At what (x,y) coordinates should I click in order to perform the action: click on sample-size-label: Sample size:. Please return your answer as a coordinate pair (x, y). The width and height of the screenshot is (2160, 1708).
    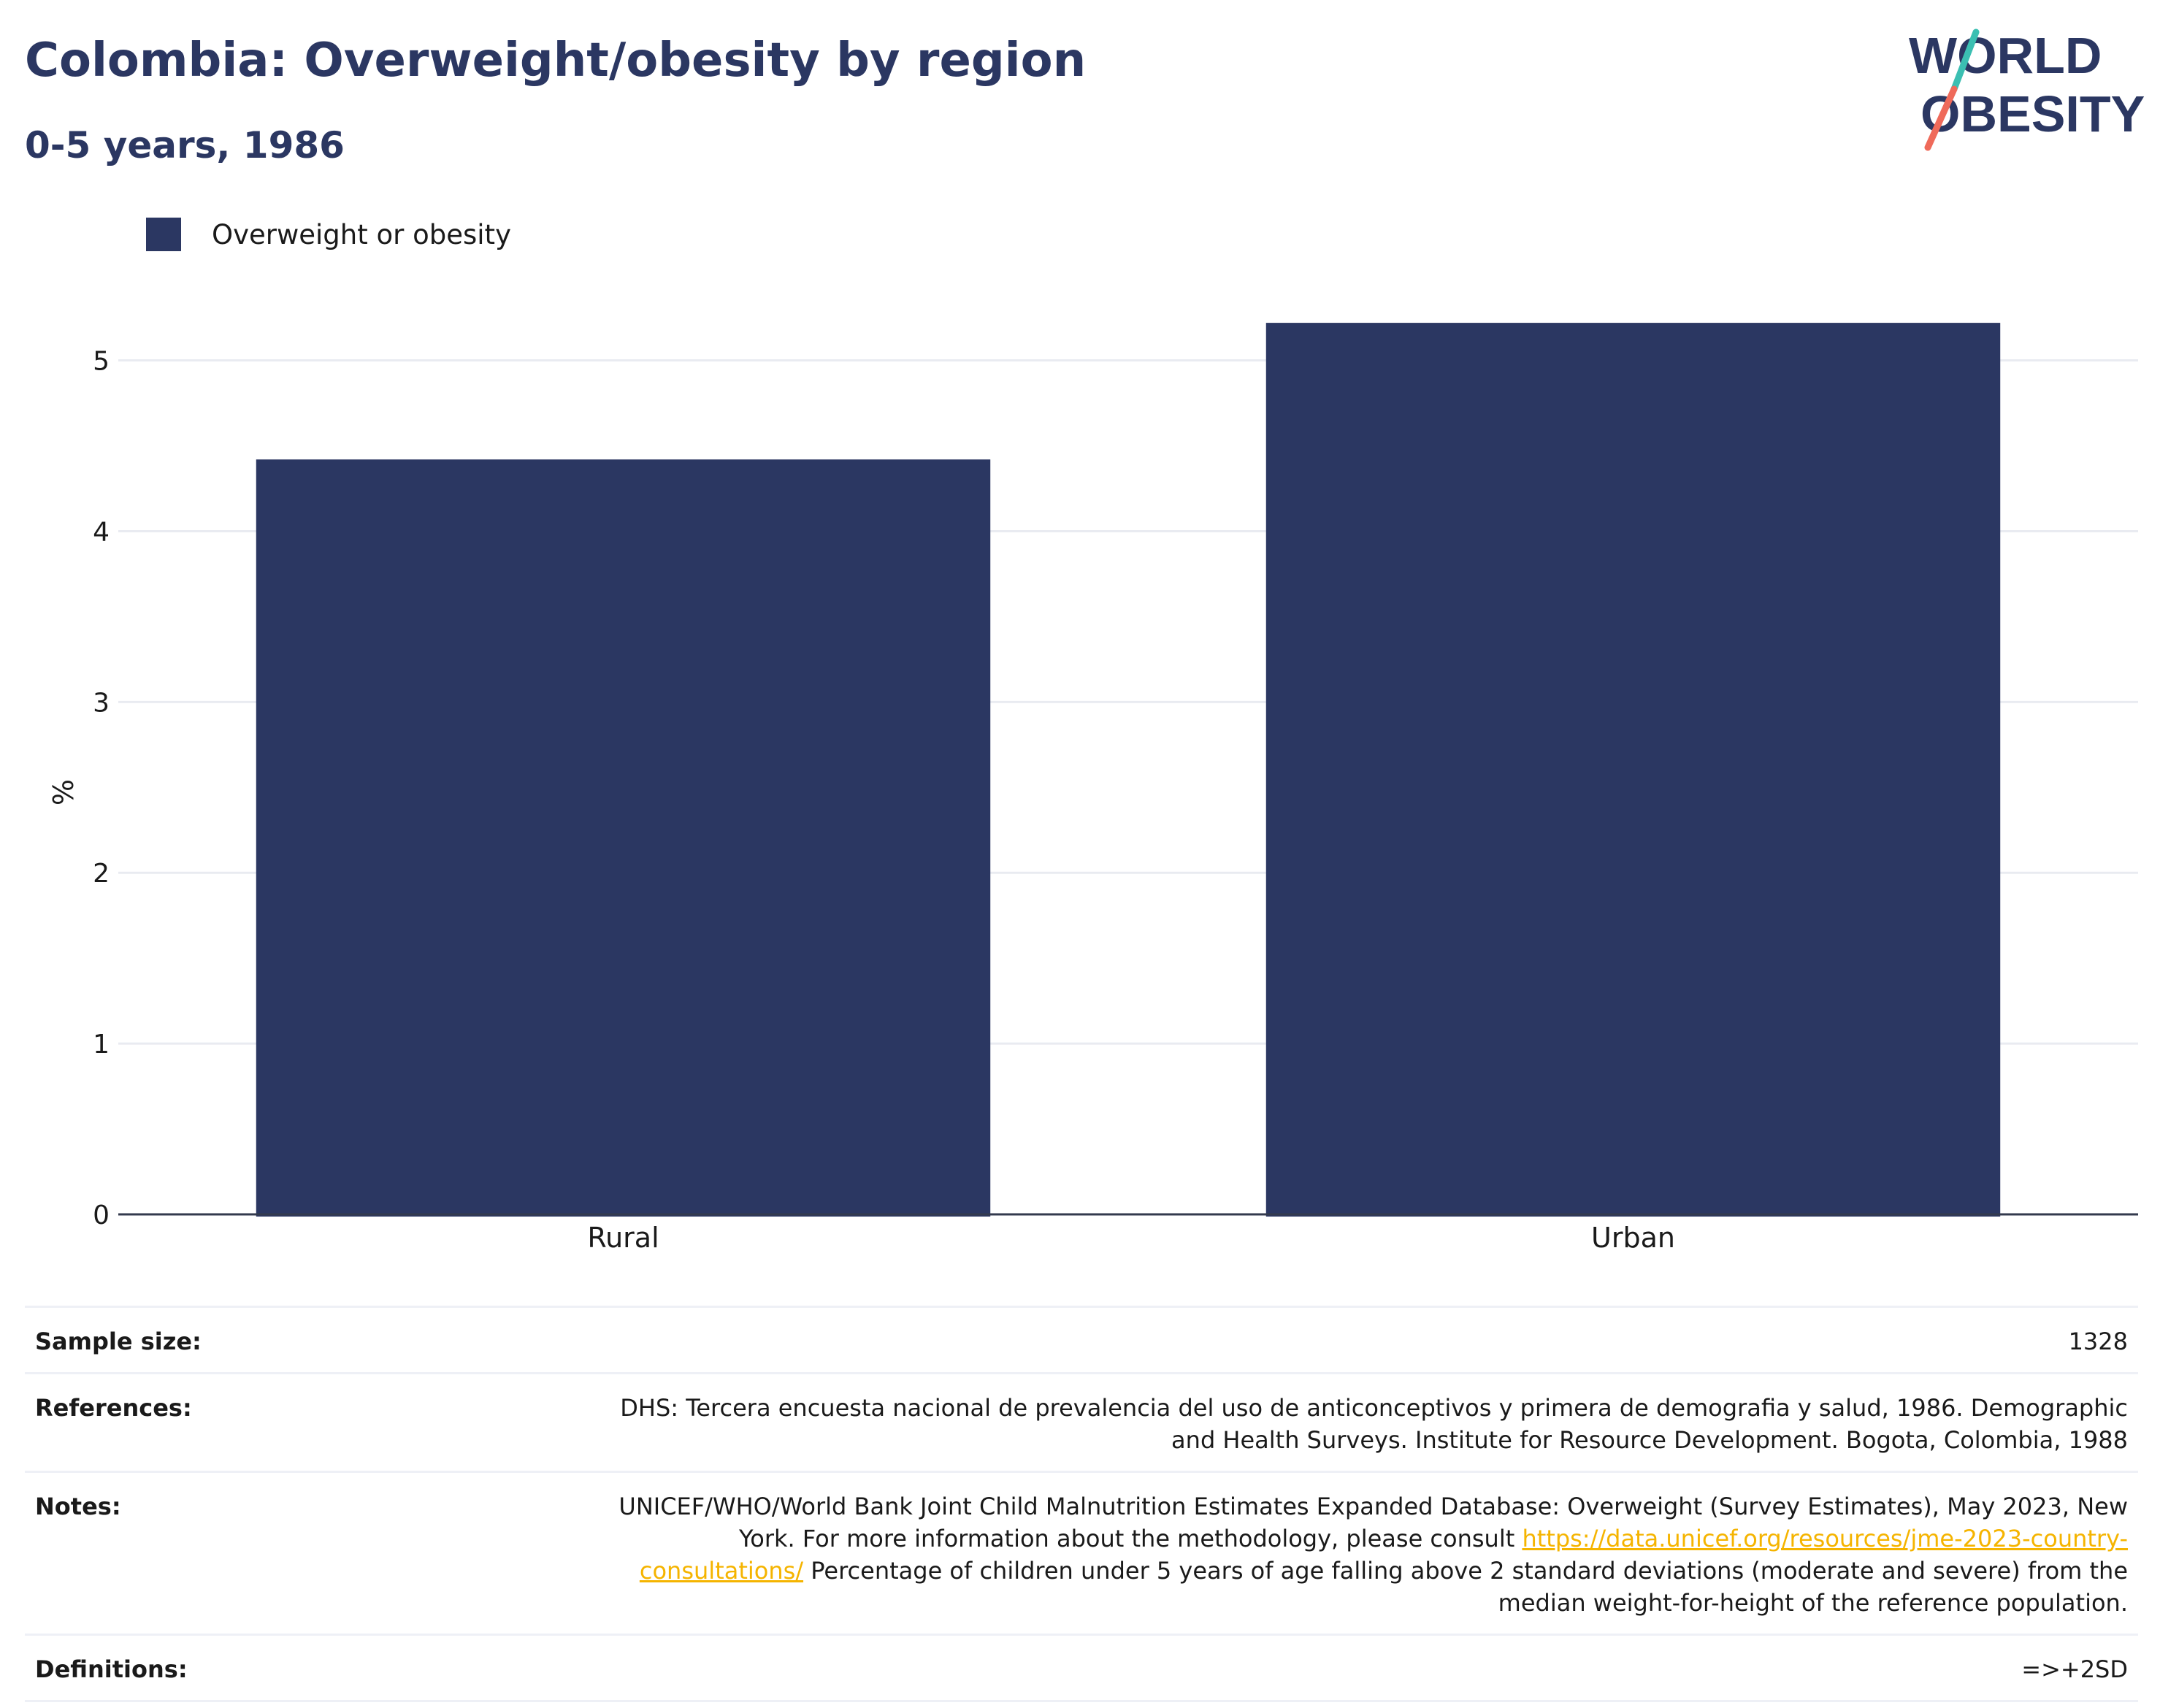
    Looking at the image, I should click on (118, 1341).